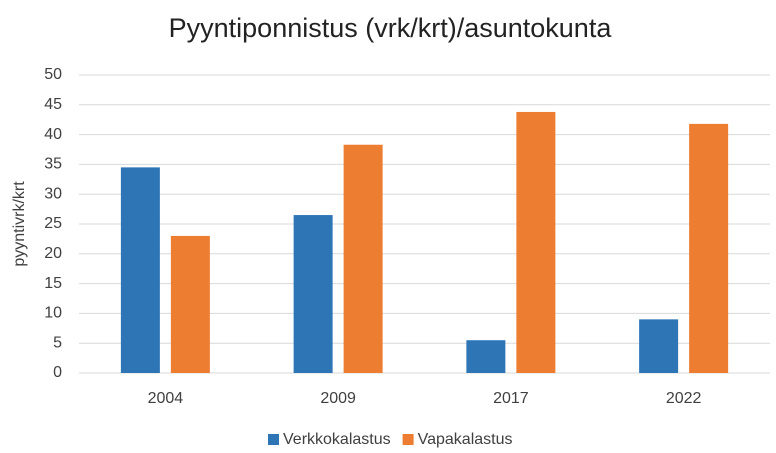 The height and width of the screenshot is (453, 776). What do you see at coordinates (53, 253) in the screenshot?
I see `y-tick-label: 20` at bounding box center [53, 253].